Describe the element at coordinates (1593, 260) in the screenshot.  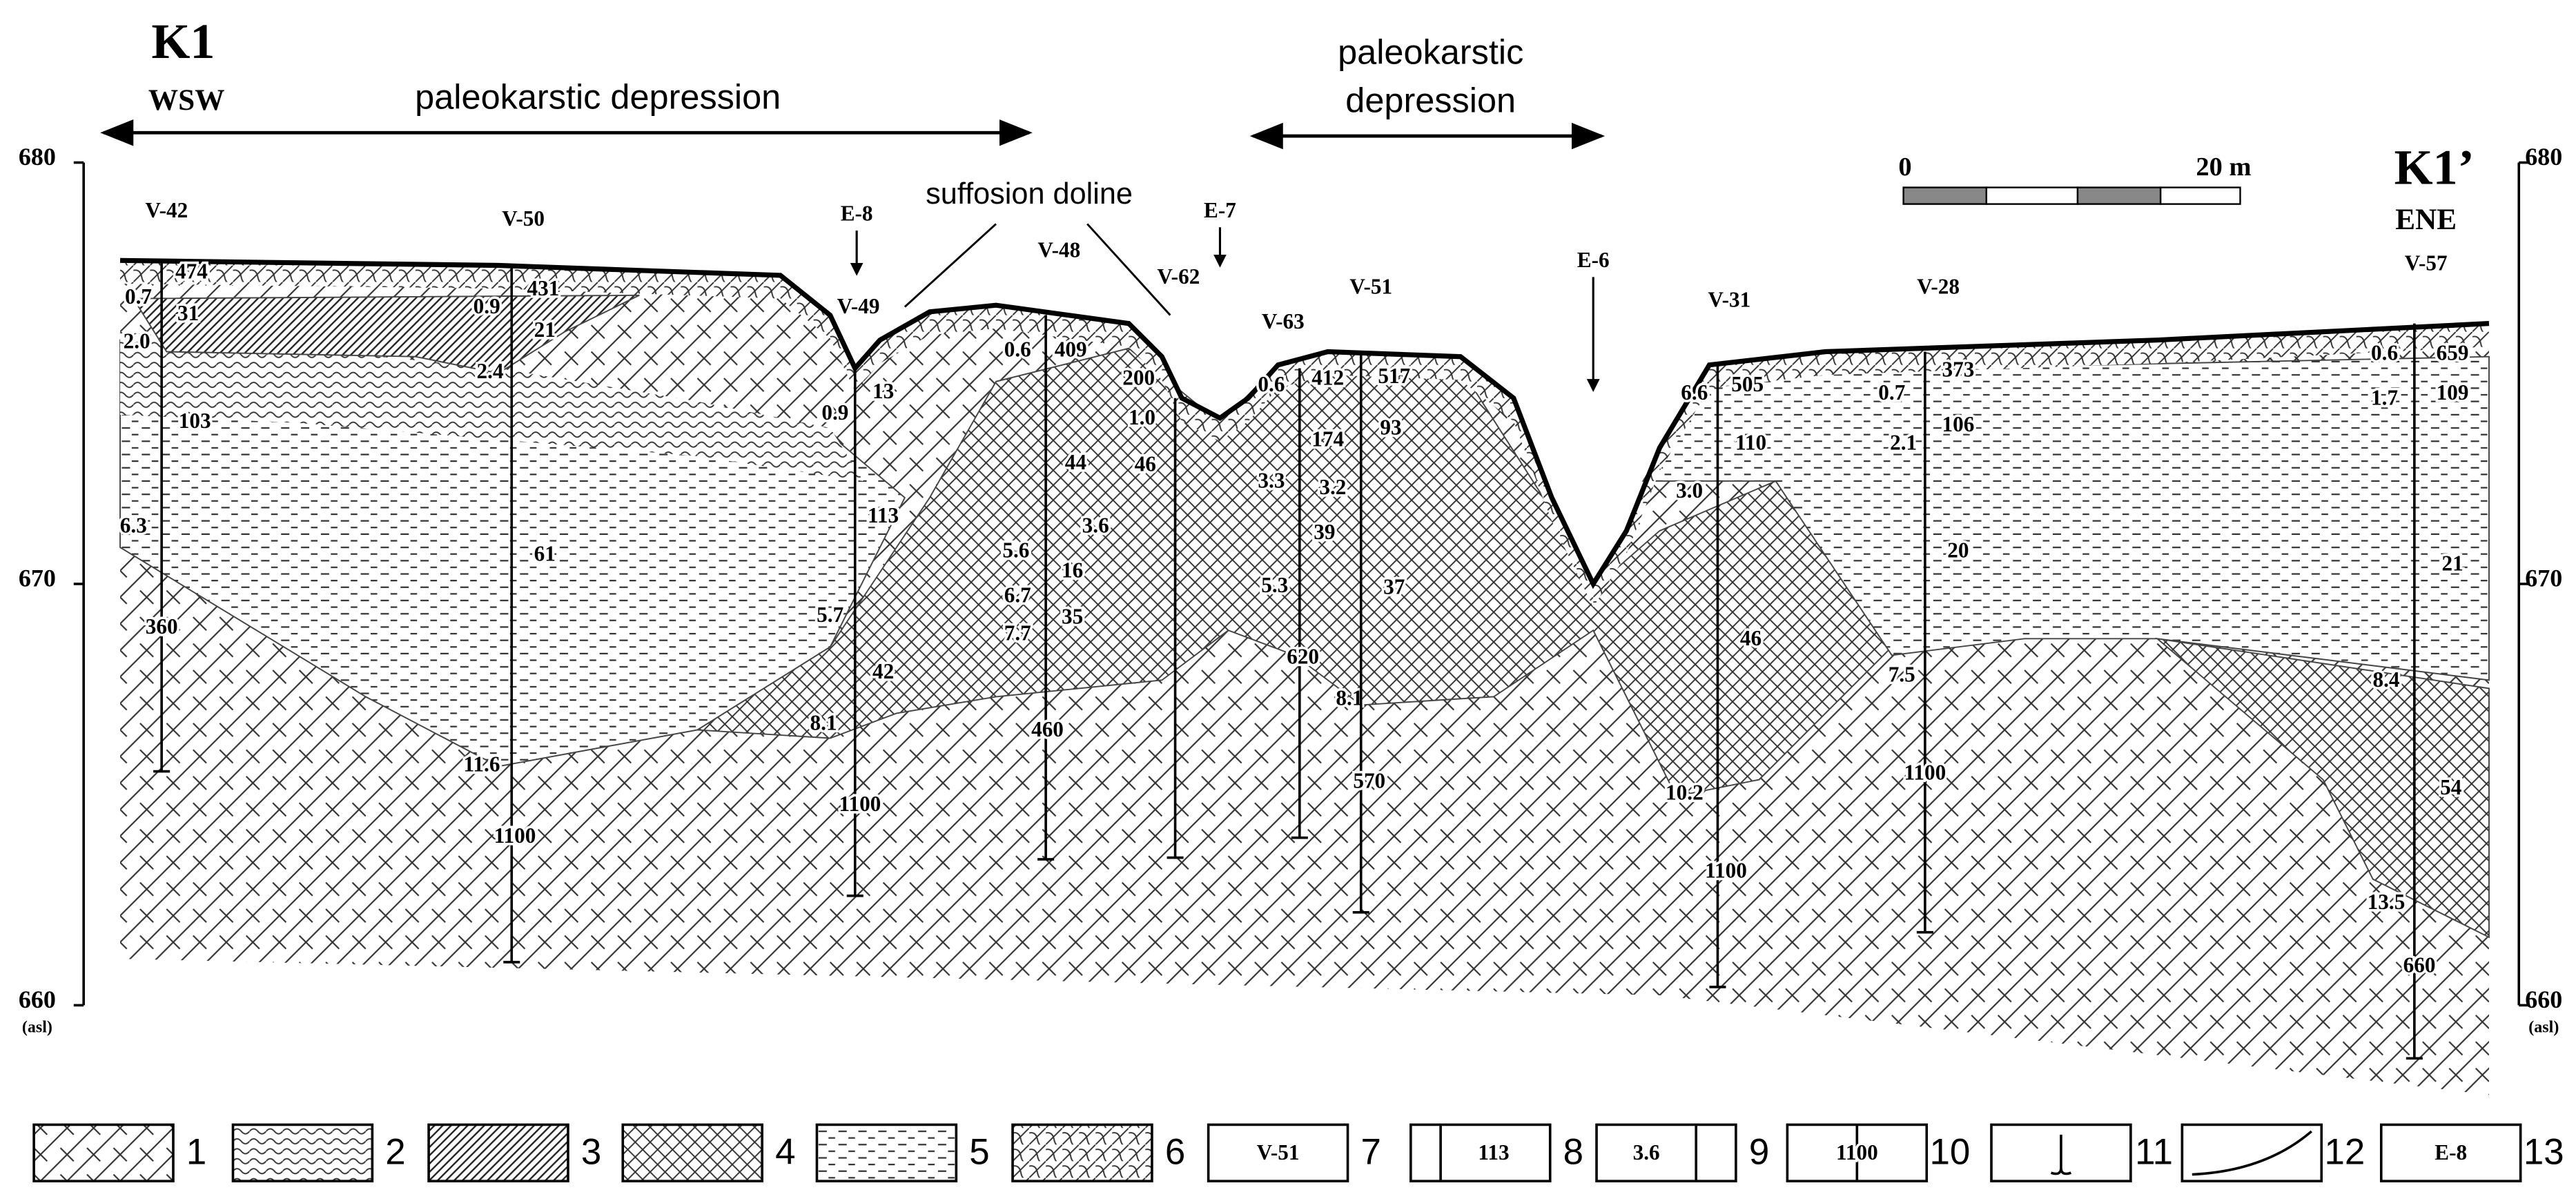
I see `sounding-label: E-6` at that location.